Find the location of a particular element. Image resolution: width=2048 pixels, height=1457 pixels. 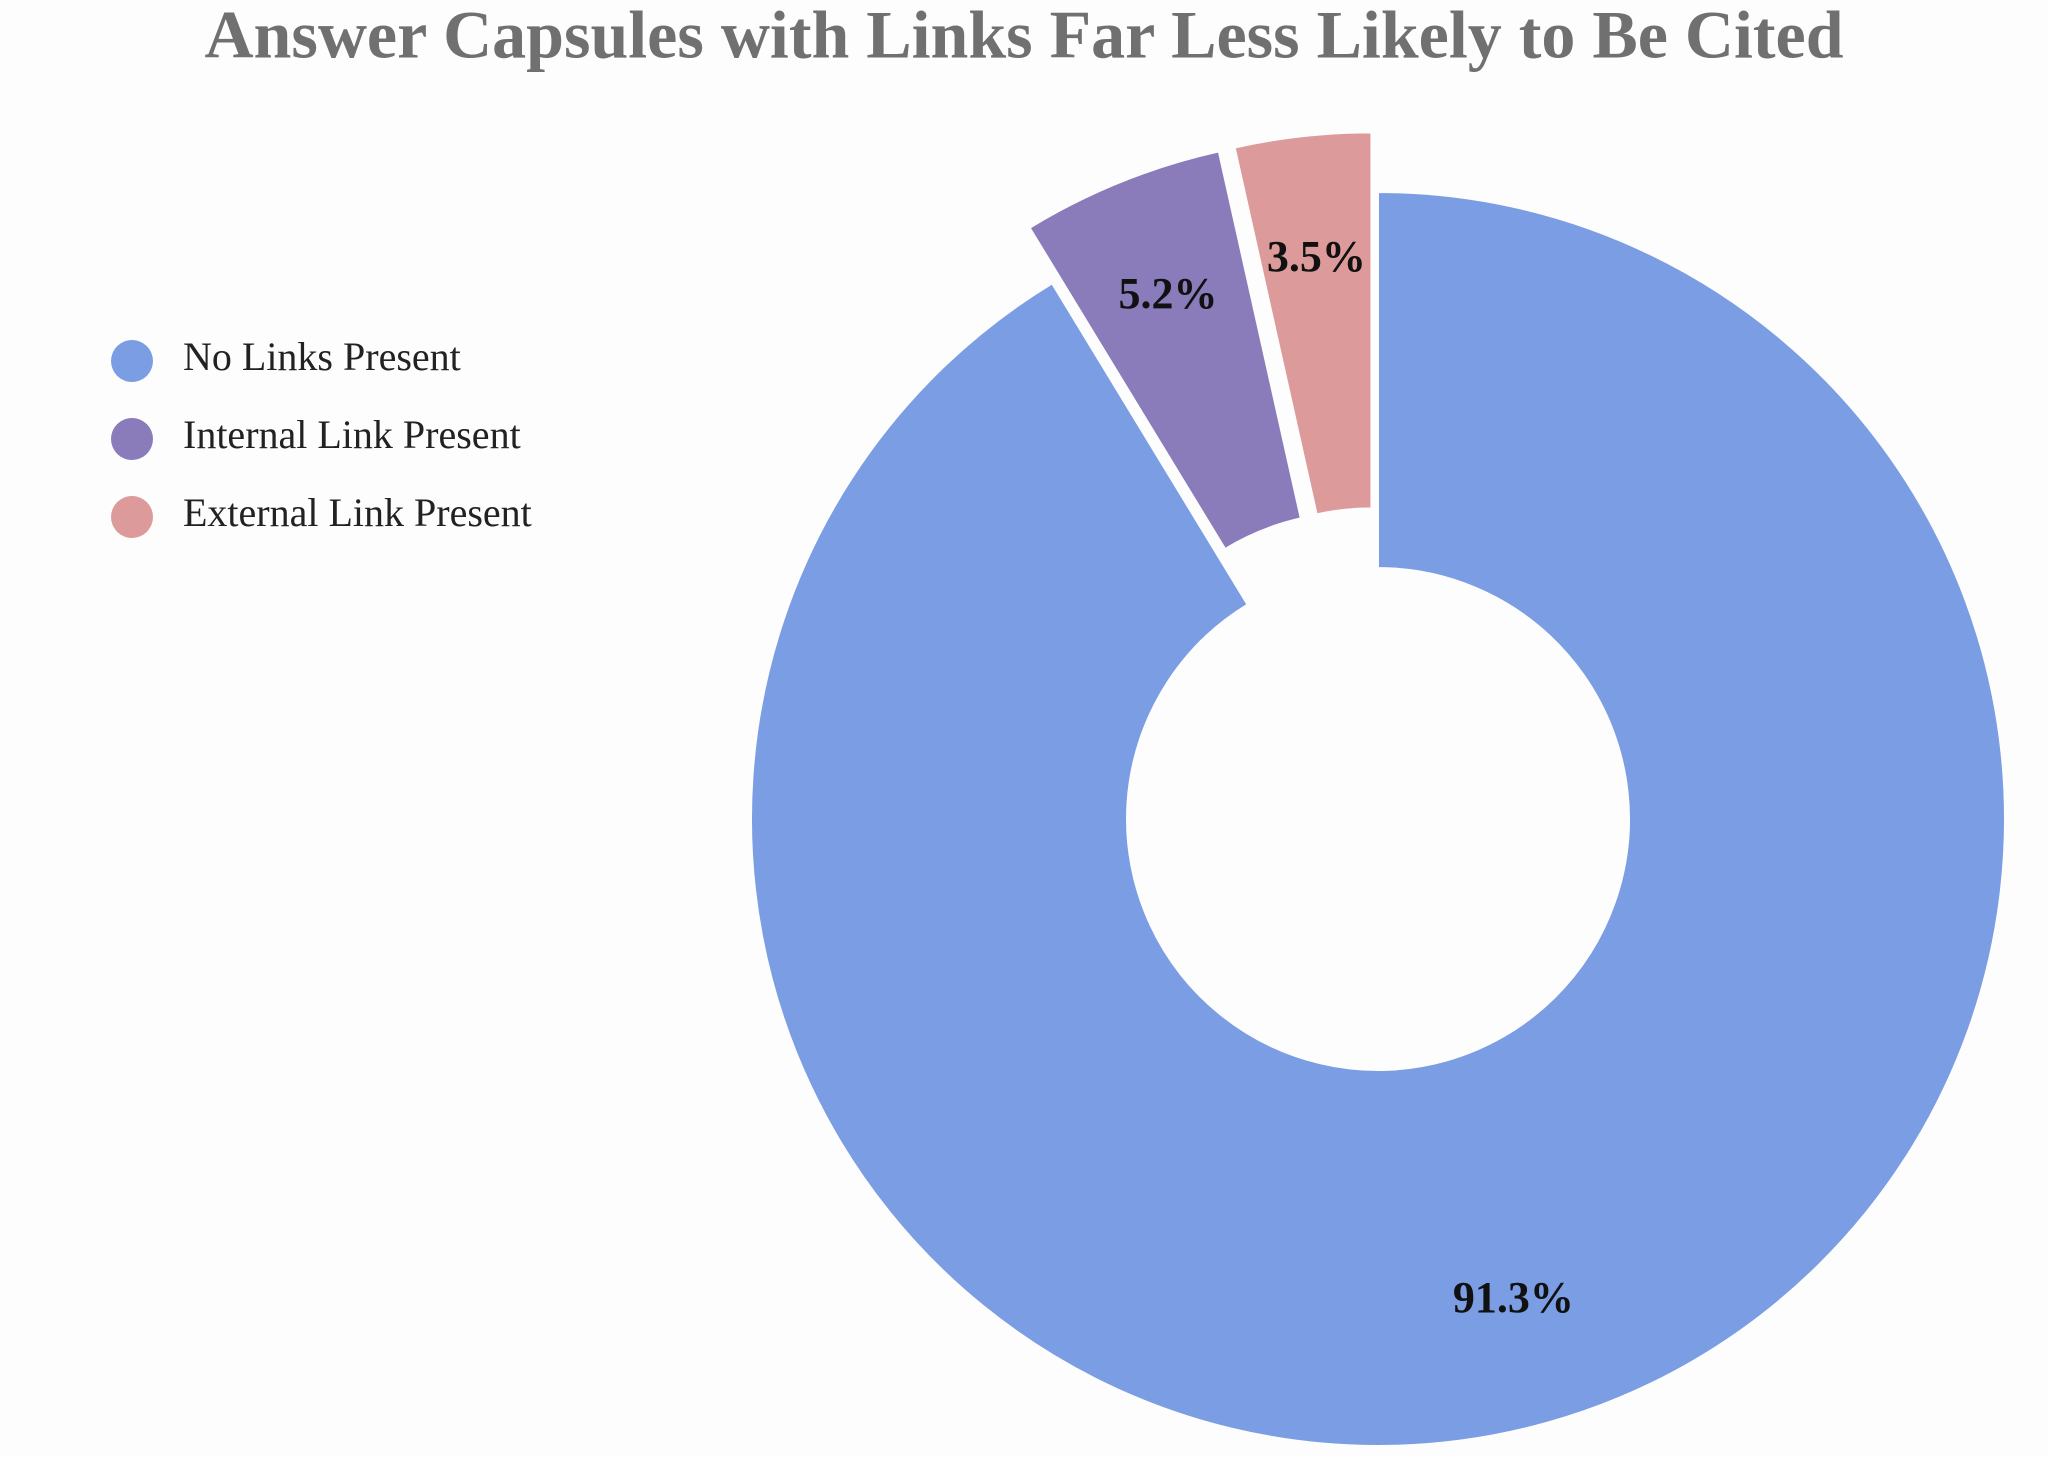

legend-label: Internal Link Present is located at coordinates (352, 434).